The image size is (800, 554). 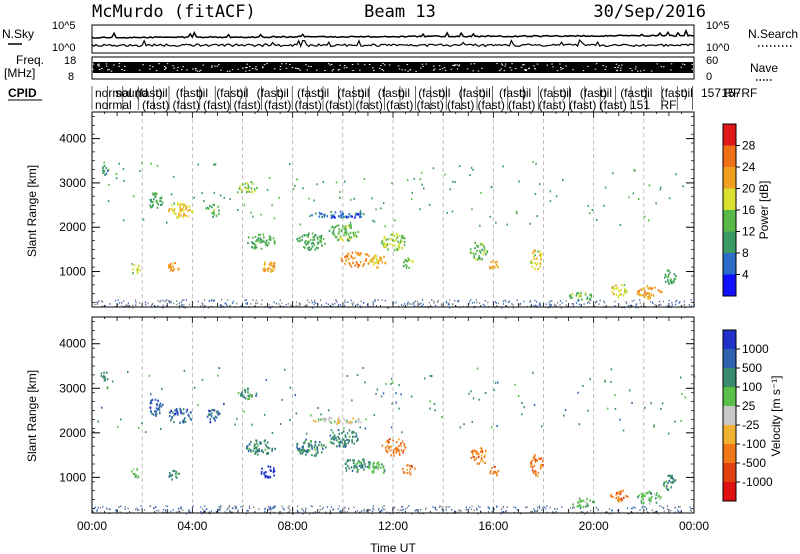 What do you see at coordinates (729, 434) in the screenshot?
I see `colorbar-block` at bounding box center [729, 434].